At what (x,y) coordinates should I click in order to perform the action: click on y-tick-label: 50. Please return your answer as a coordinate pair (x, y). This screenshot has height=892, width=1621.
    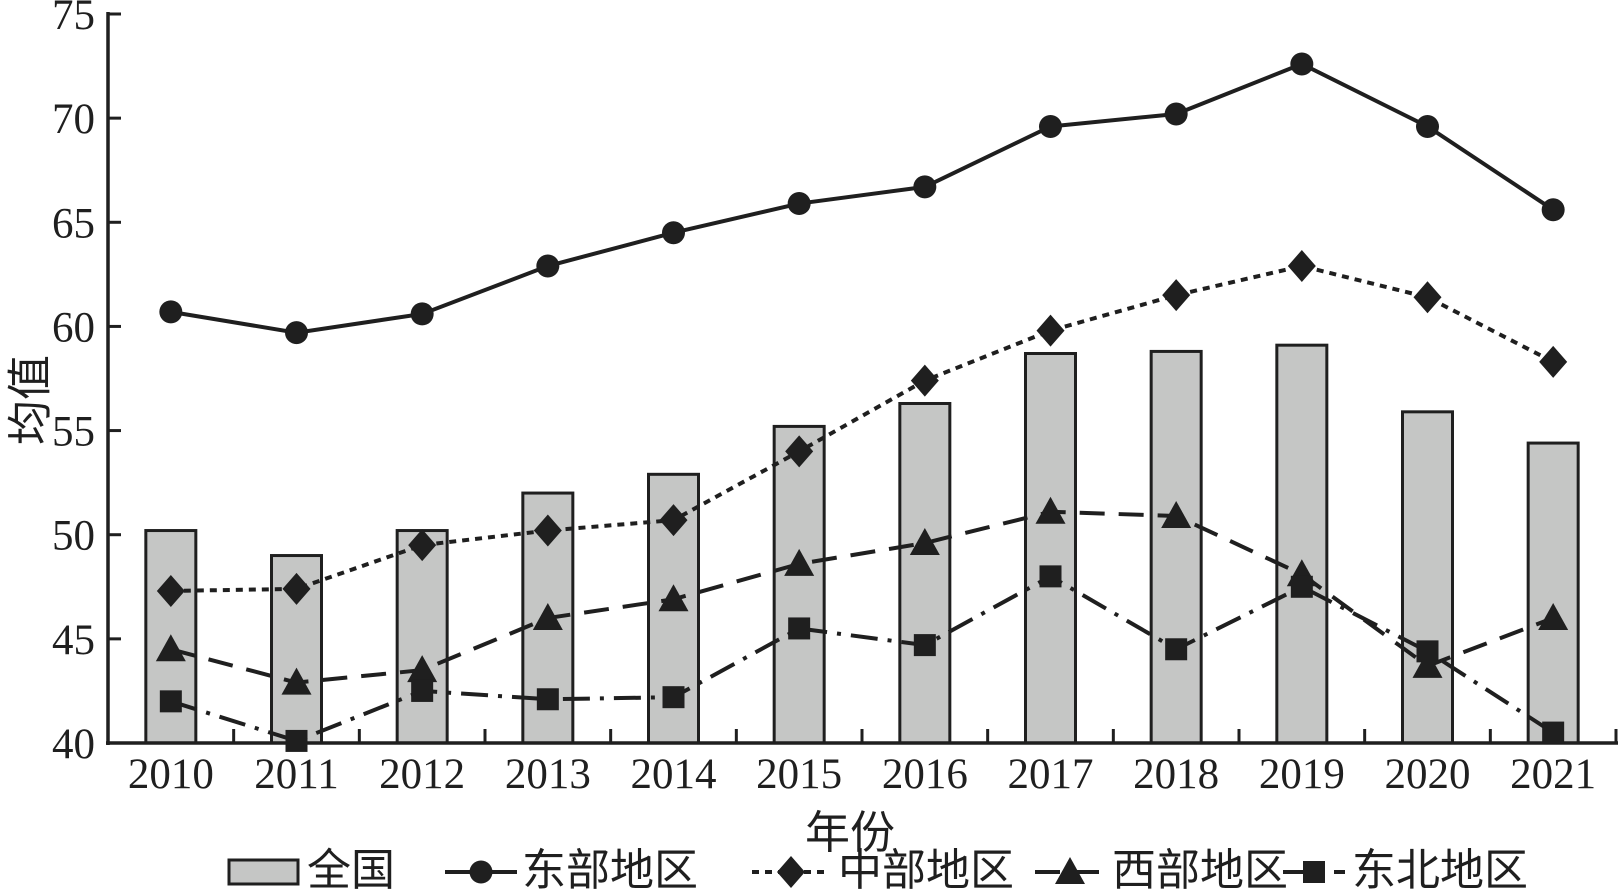
    Looking at the image, I should click on (73, 536).